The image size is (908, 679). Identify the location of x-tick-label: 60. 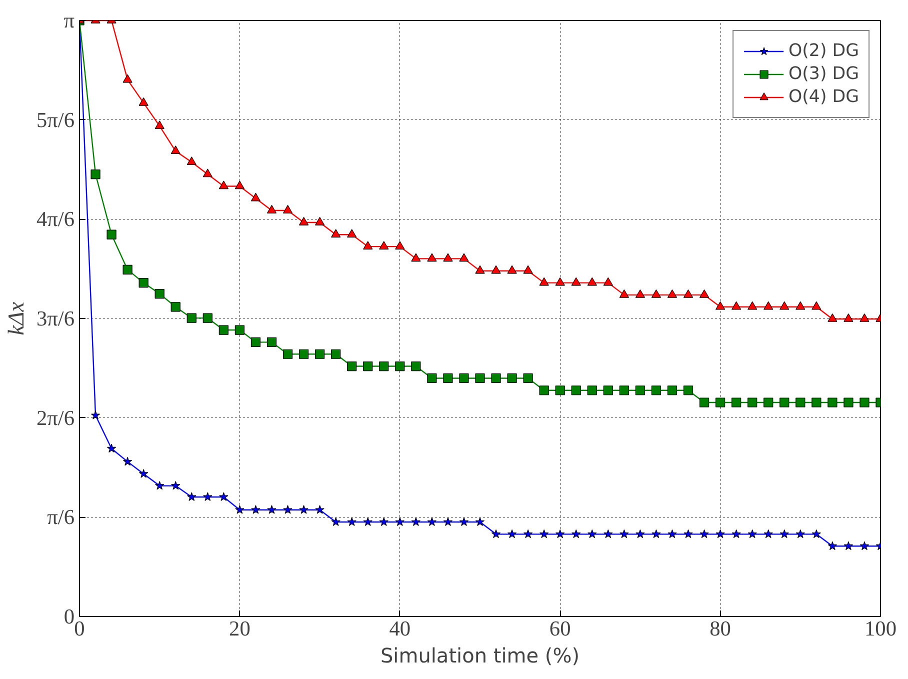
(560, 628).